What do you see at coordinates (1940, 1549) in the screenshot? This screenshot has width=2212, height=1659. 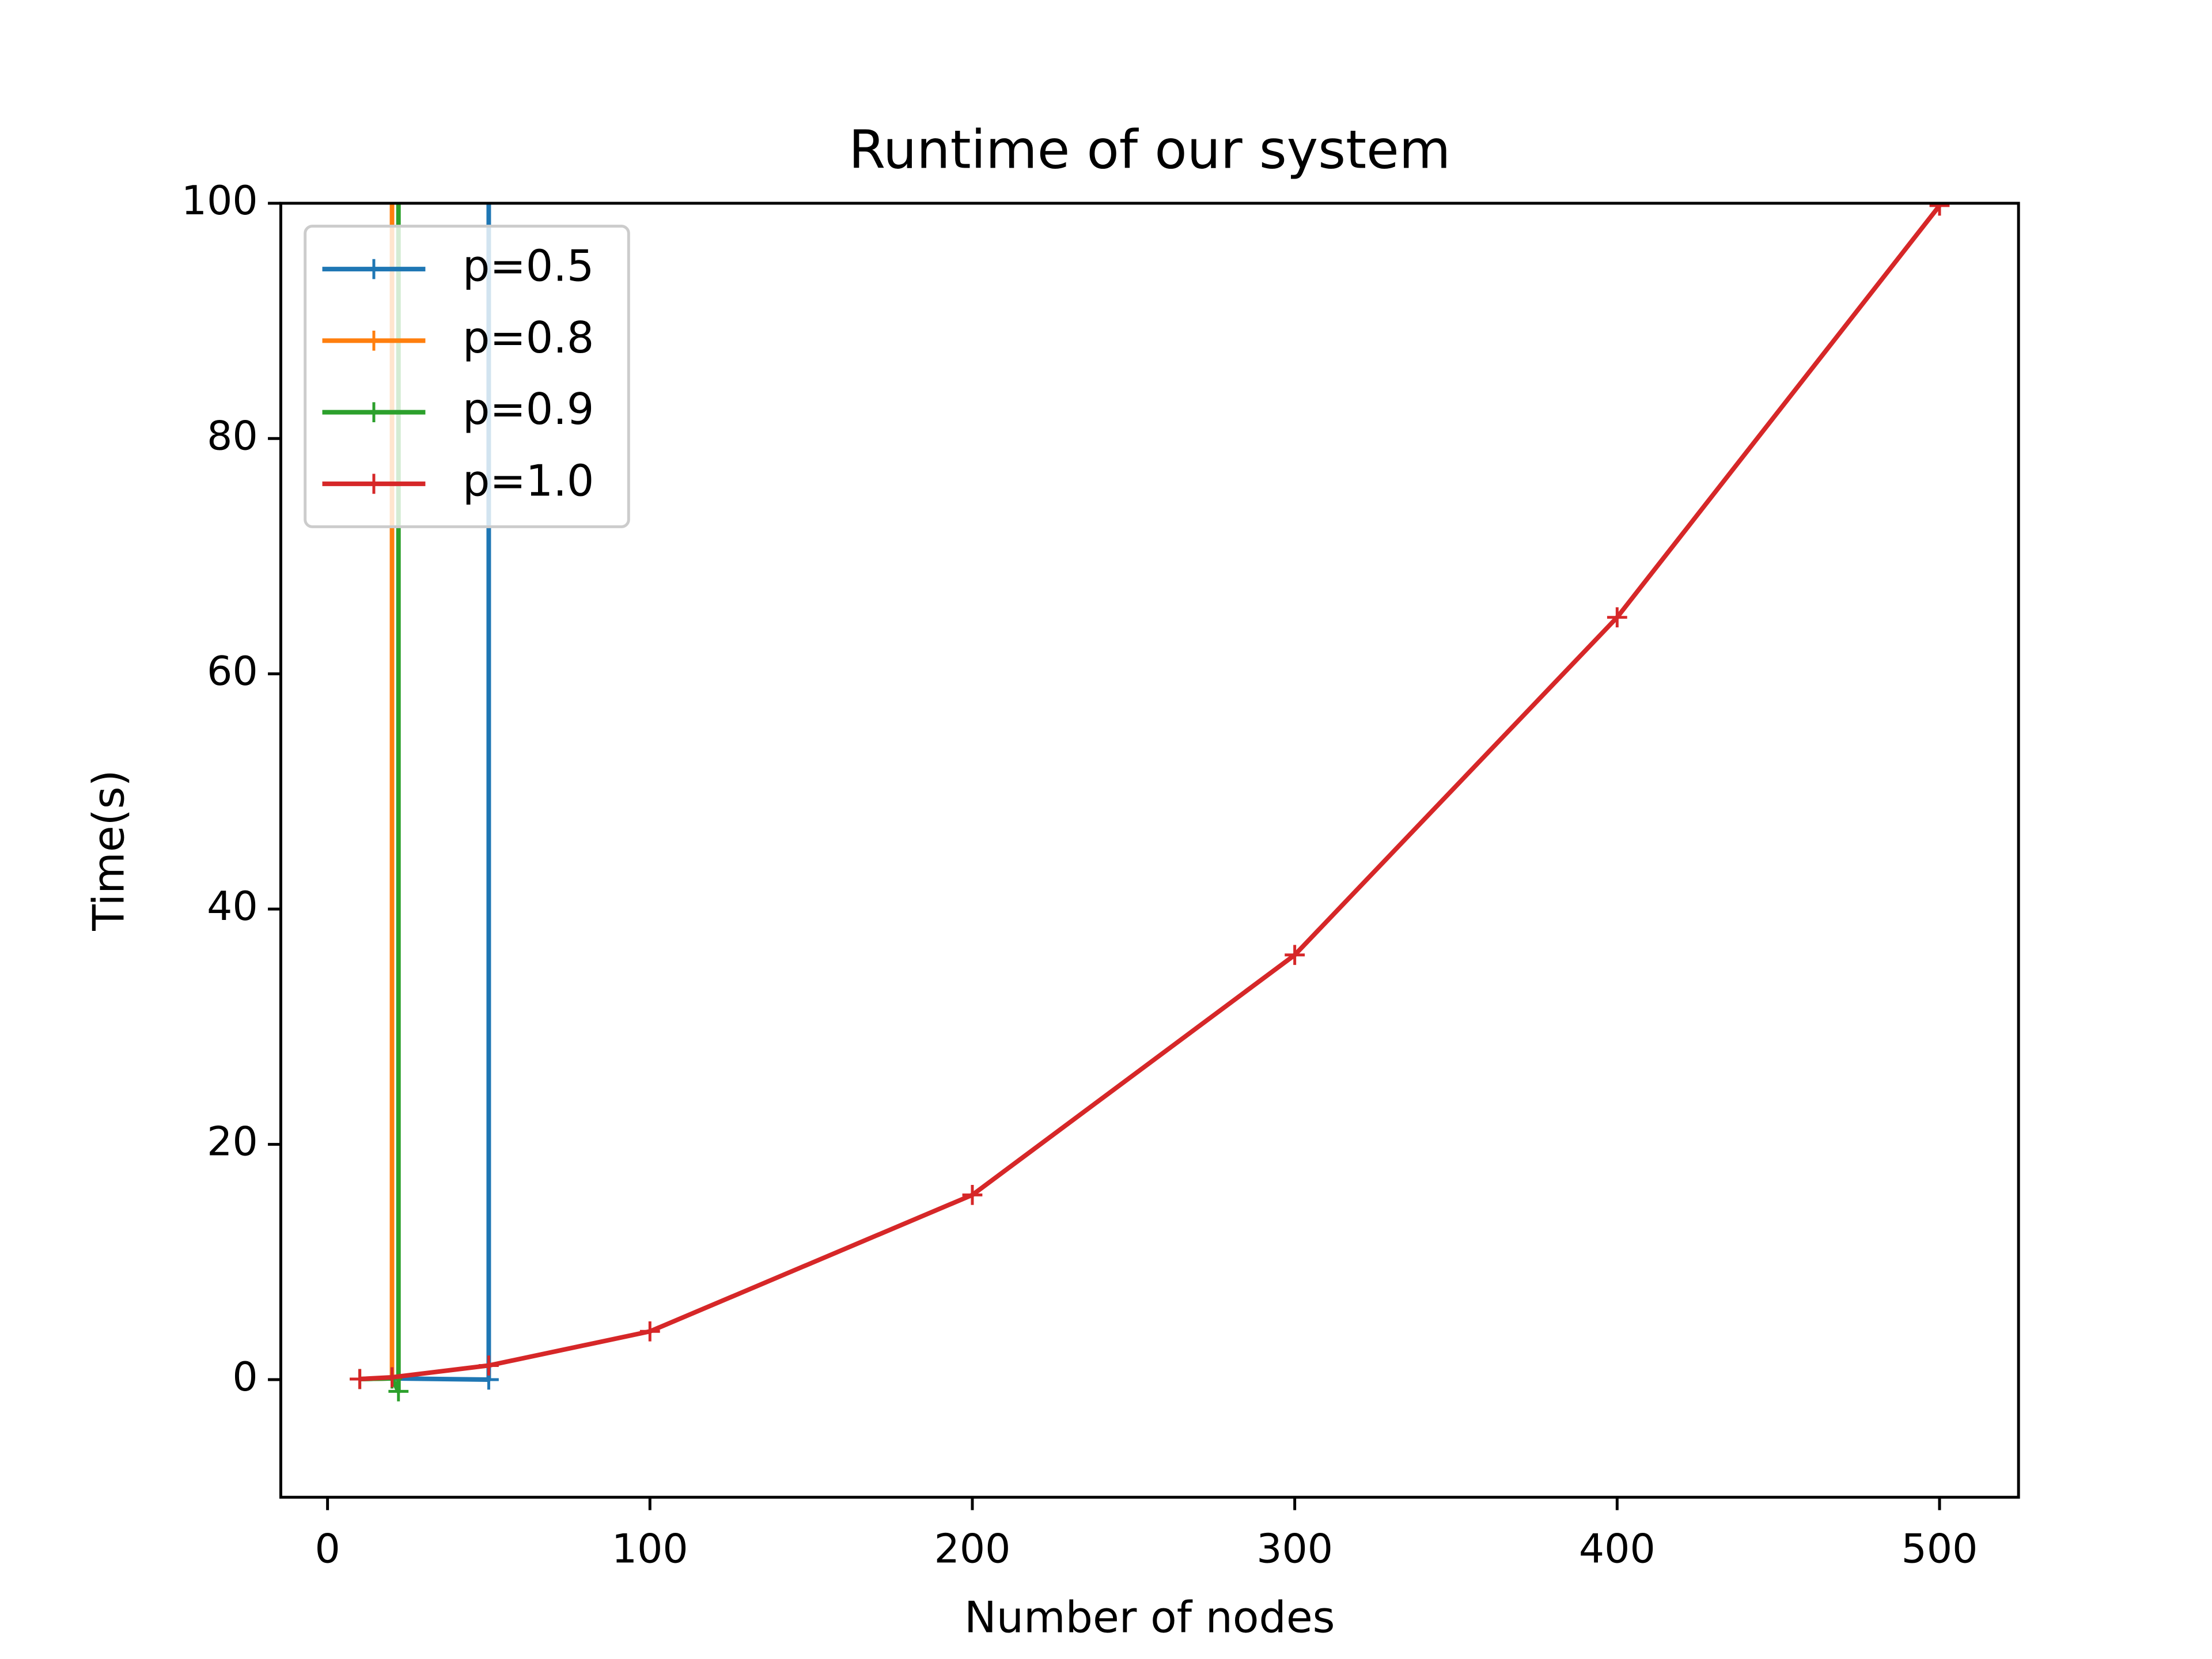 I see `x-tick-label: 500` at bounding box center [1940, 1549].